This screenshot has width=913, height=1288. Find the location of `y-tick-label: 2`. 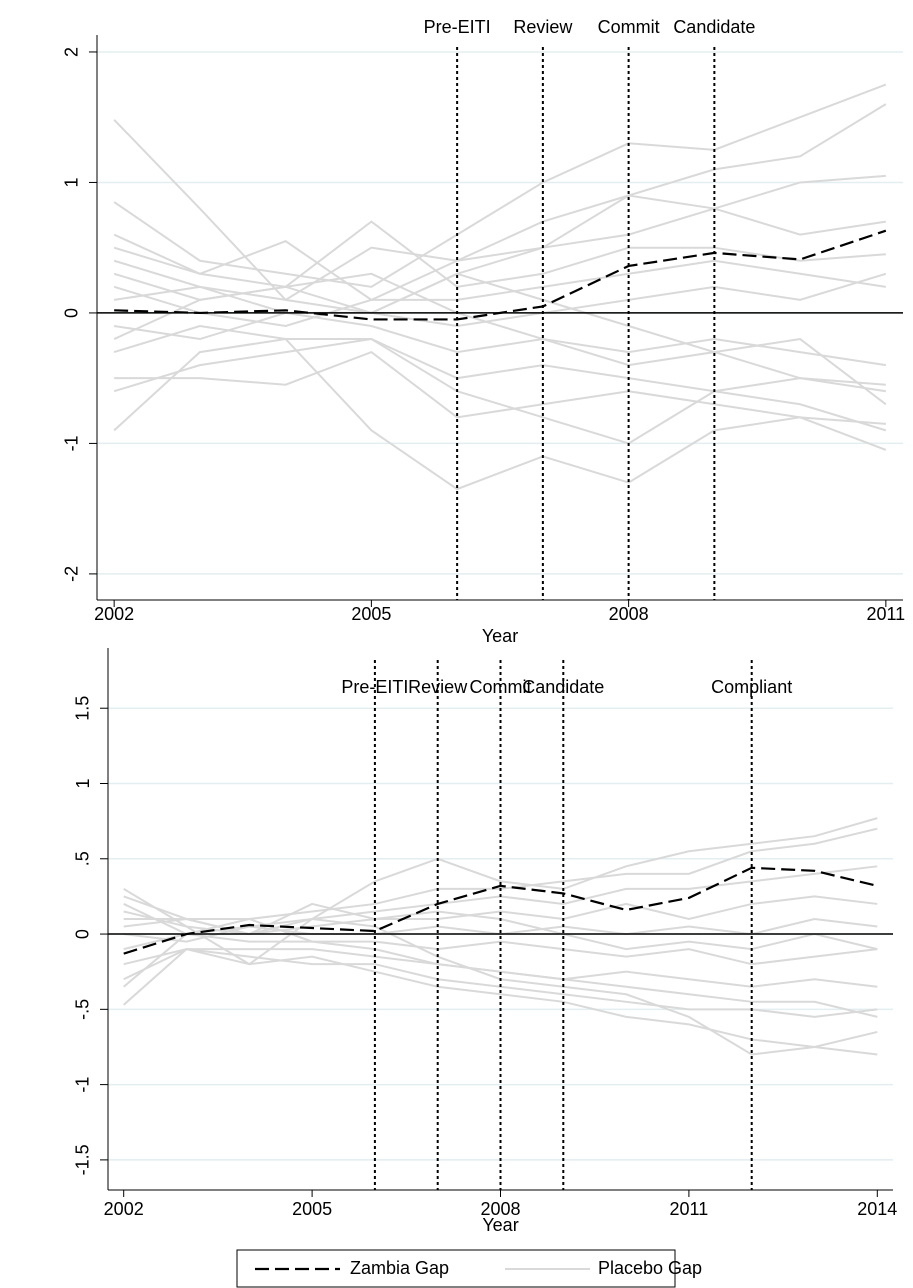

y-tick-label: 2 is located at coordinates (72, 52).